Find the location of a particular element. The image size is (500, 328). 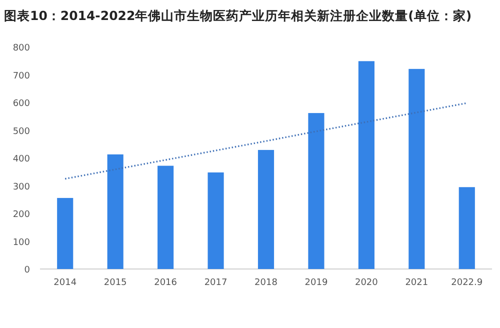

x-tick-label: 2019 is located at coordinates (316, 283).